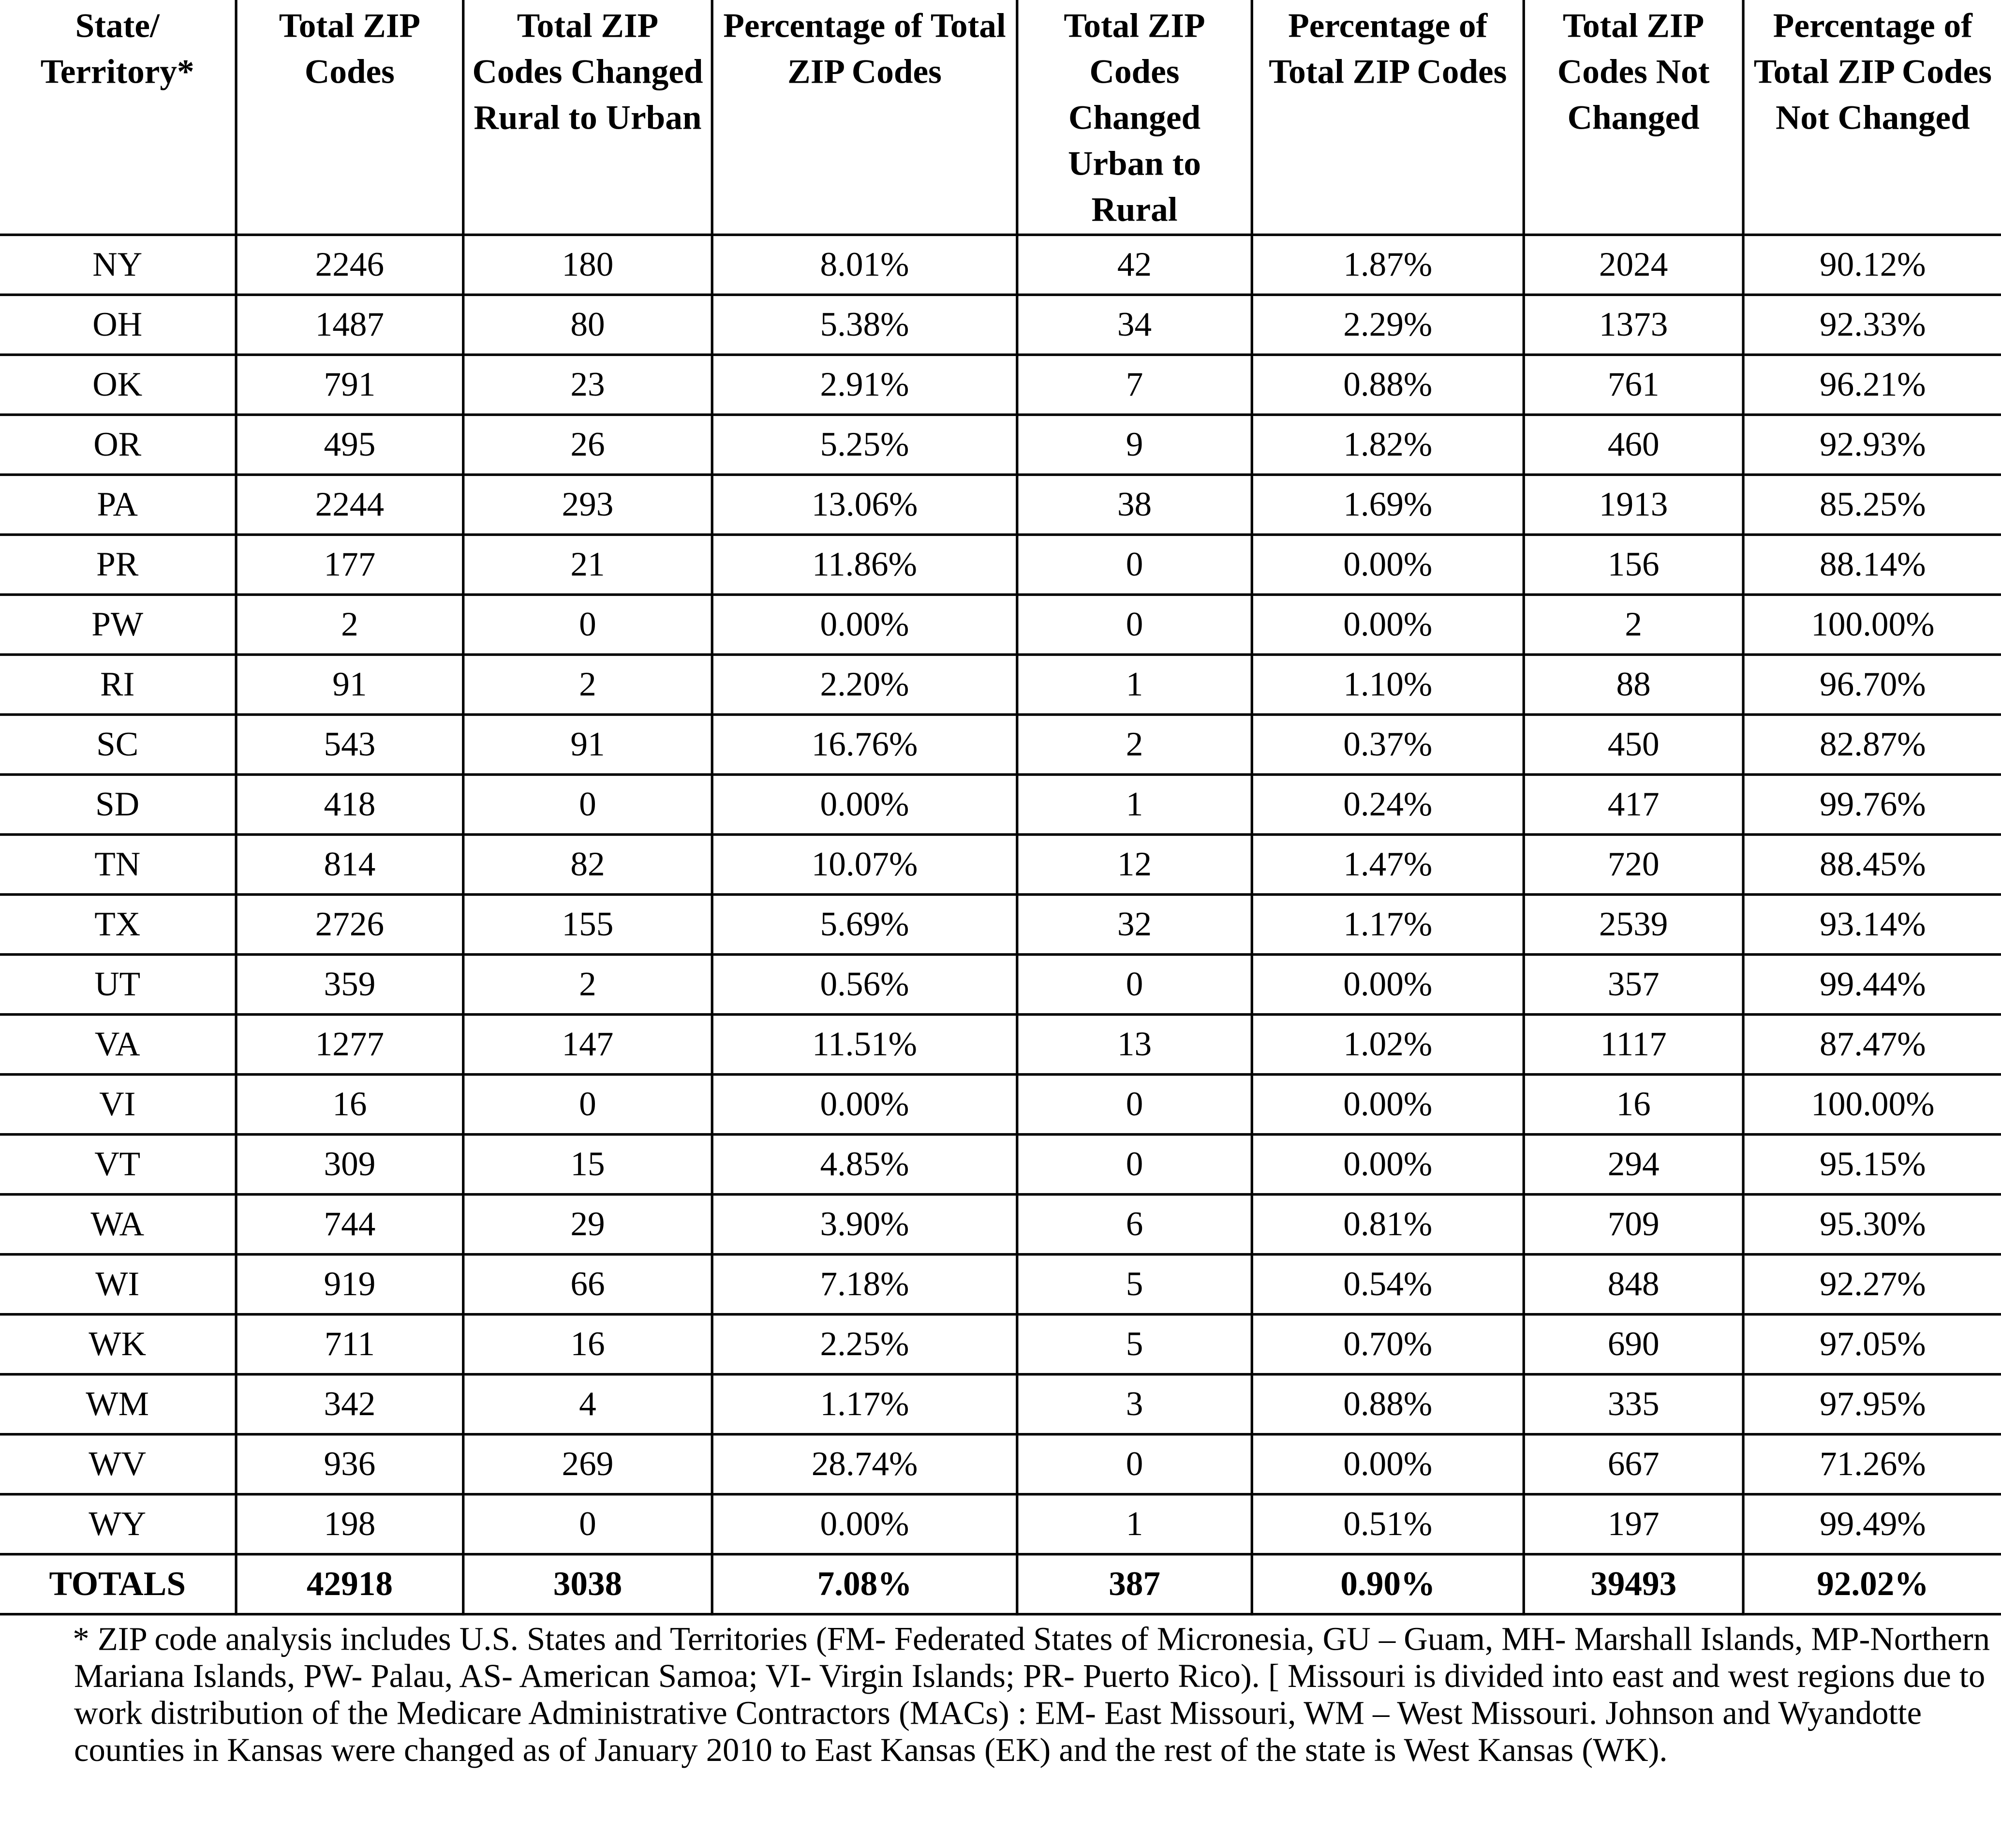 The width and height of the screenshot is (2001, 1848). Describe the element at coordinates (1871, 1044) in the screenshot. I see `table-cell: 87.47%` at that location.